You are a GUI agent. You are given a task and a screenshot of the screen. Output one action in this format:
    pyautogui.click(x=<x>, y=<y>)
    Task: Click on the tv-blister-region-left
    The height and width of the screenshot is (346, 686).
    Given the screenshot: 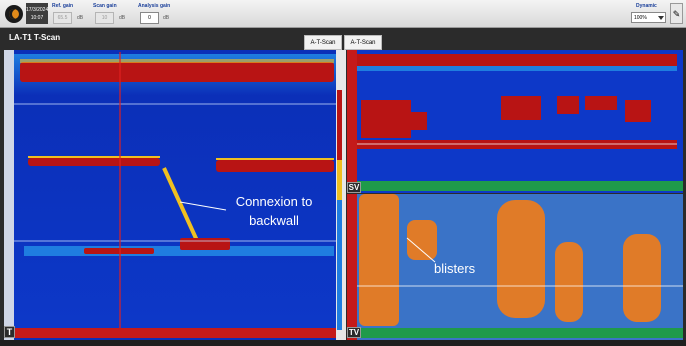 What is the action you would take?
    pyautogui.click(x=379, y=260)
    